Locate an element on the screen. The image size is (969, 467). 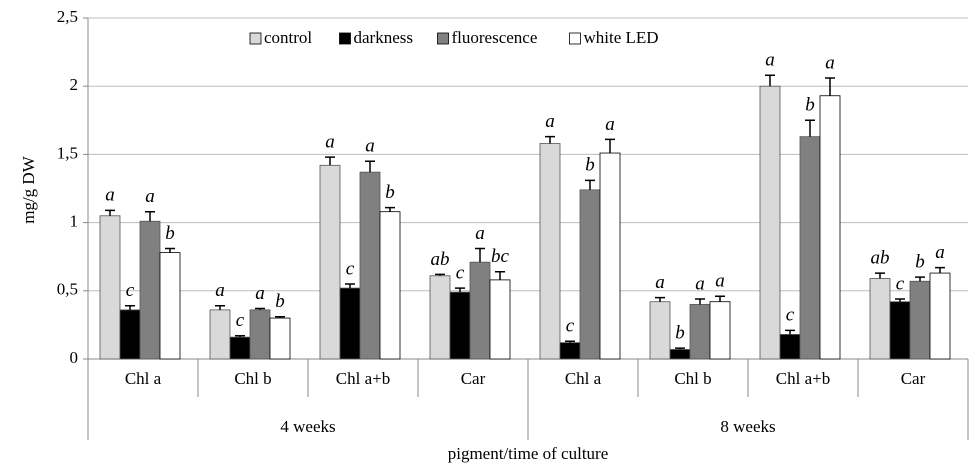
x-tick-label: Chl a is located at coordinates (143, 378).